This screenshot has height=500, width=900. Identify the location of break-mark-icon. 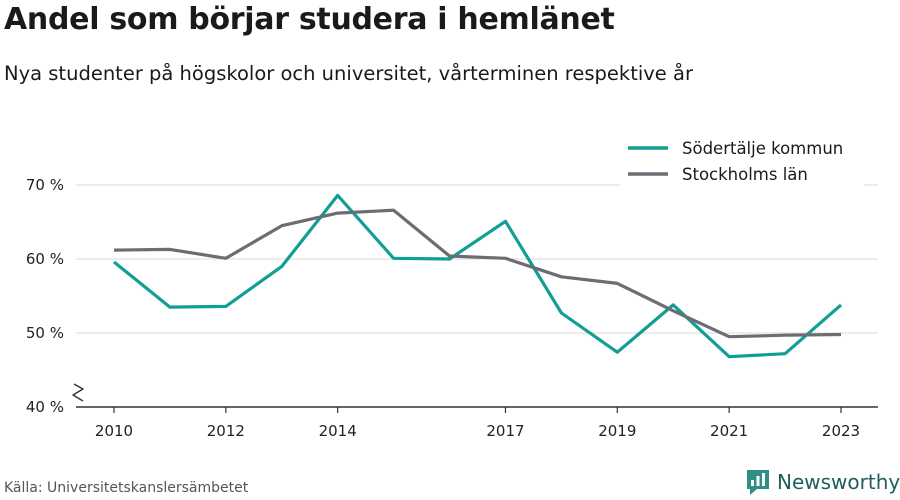
(78, 392).